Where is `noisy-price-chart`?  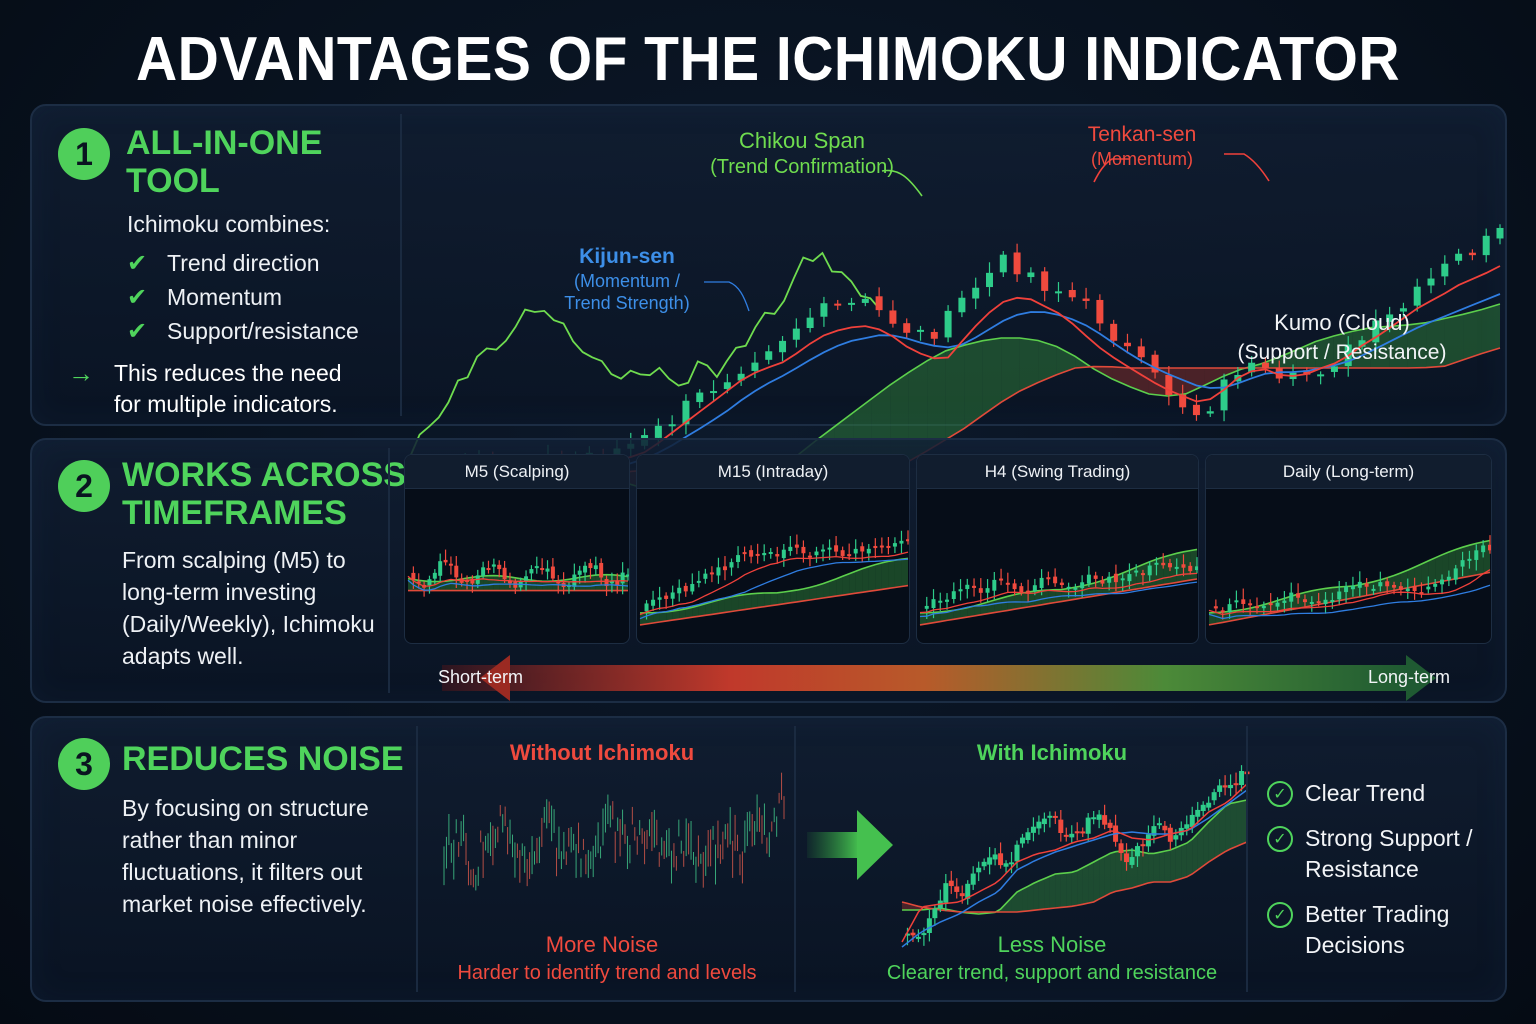 noisy-price-chart is located at coordinates (614, 831).